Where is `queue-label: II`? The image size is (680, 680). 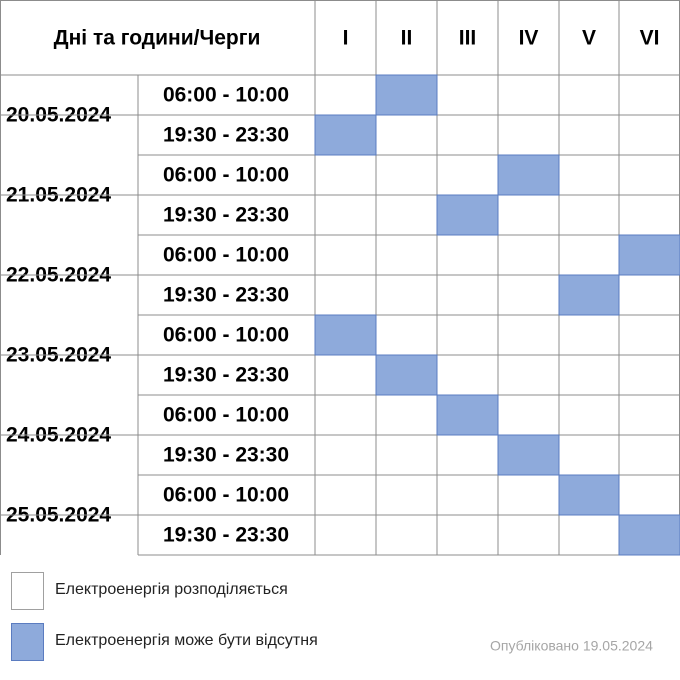
queue-label: II is located at coordinates (407, 38).